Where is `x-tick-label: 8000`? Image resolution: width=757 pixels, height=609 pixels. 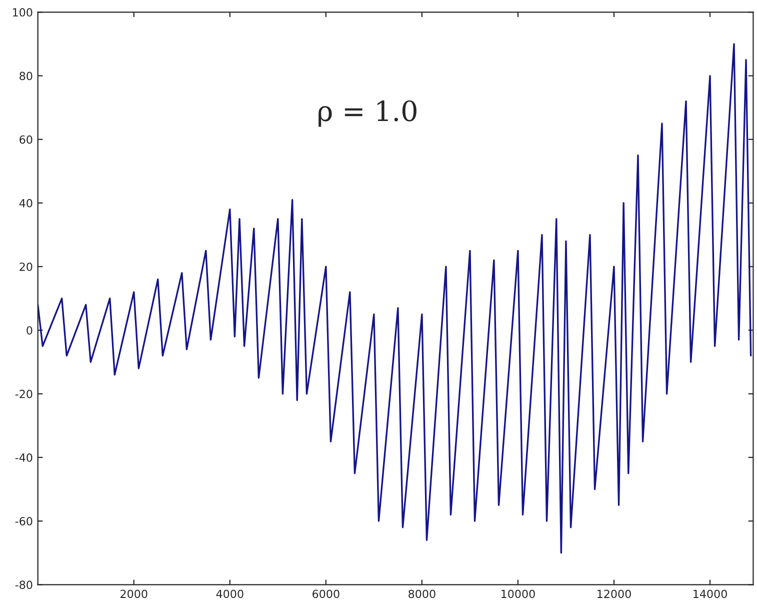
x-tick-label: 8000 is located at coordinates (422, 594).